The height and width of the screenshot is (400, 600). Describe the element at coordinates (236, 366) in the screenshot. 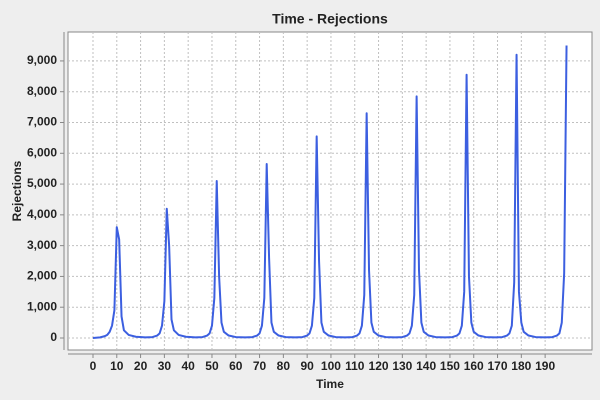

I see `x-tick-label: 60` at that location.